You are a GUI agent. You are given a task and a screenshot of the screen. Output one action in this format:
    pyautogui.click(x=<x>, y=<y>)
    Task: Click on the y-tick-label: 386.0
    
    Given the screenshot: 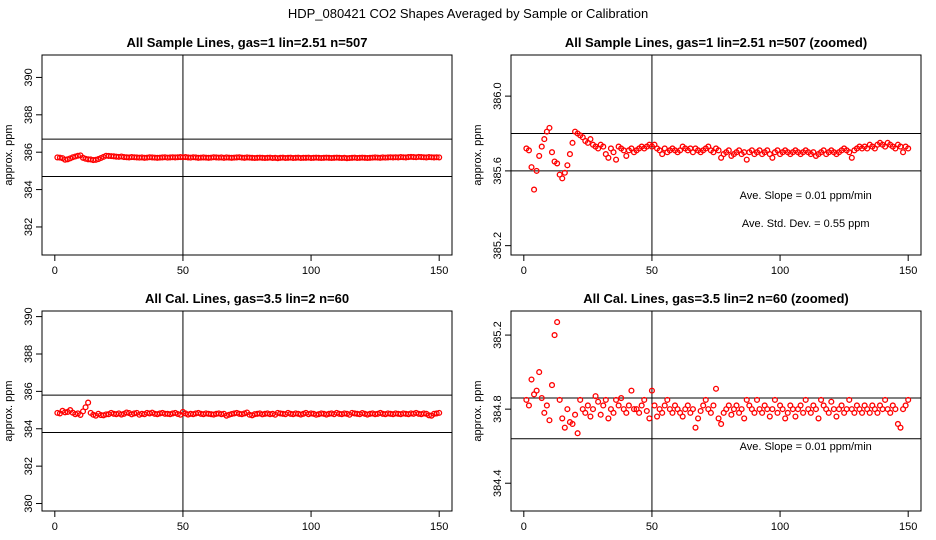 What is the action you would take?
    pyautogui.click(x=498, y=96)
    